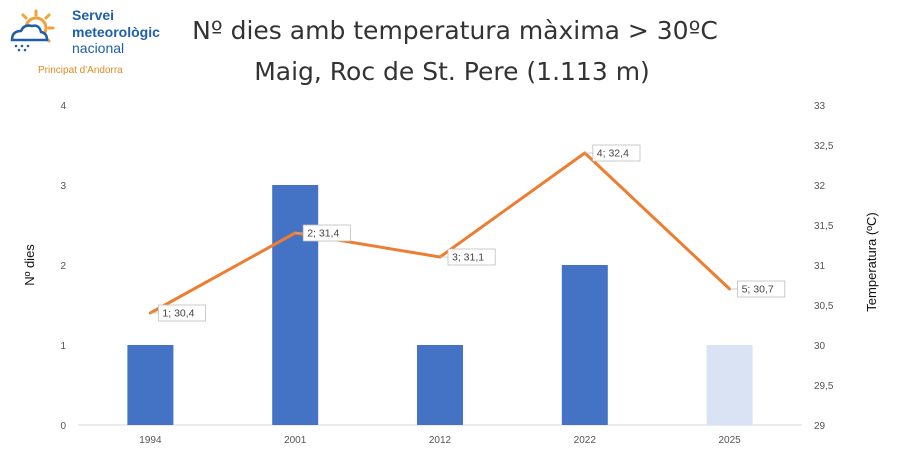 The height and width of the screenshot is (460, 906). I want to click on data-label-1994: 1; 30,4, so click(178, 313).